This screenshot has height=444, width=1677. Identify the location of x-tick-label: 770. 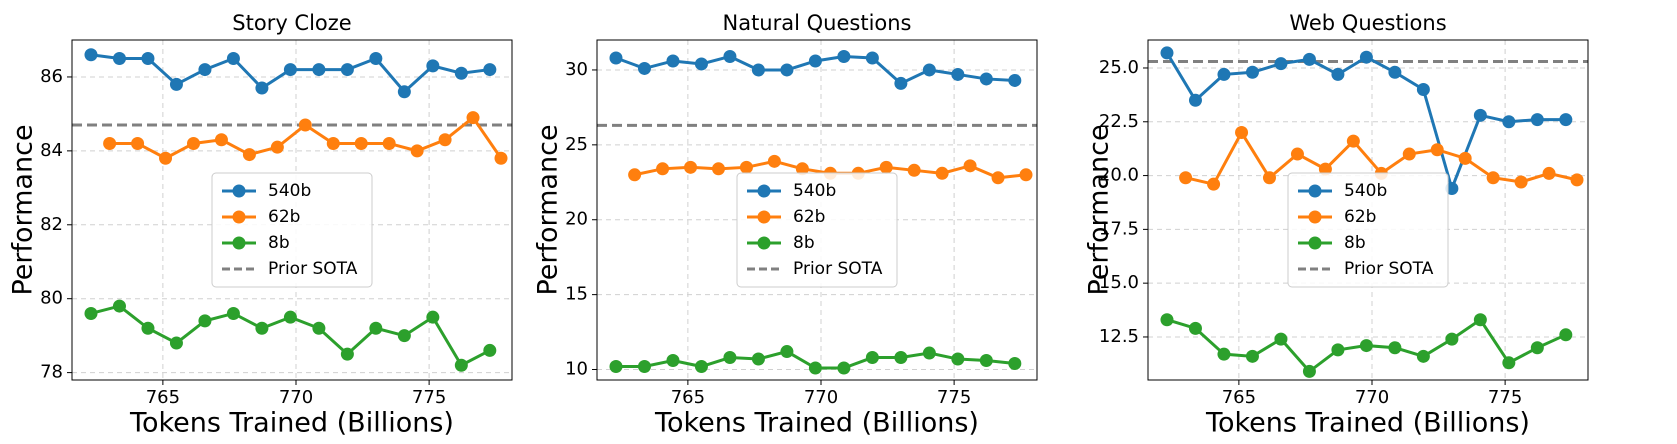
(296, 397).